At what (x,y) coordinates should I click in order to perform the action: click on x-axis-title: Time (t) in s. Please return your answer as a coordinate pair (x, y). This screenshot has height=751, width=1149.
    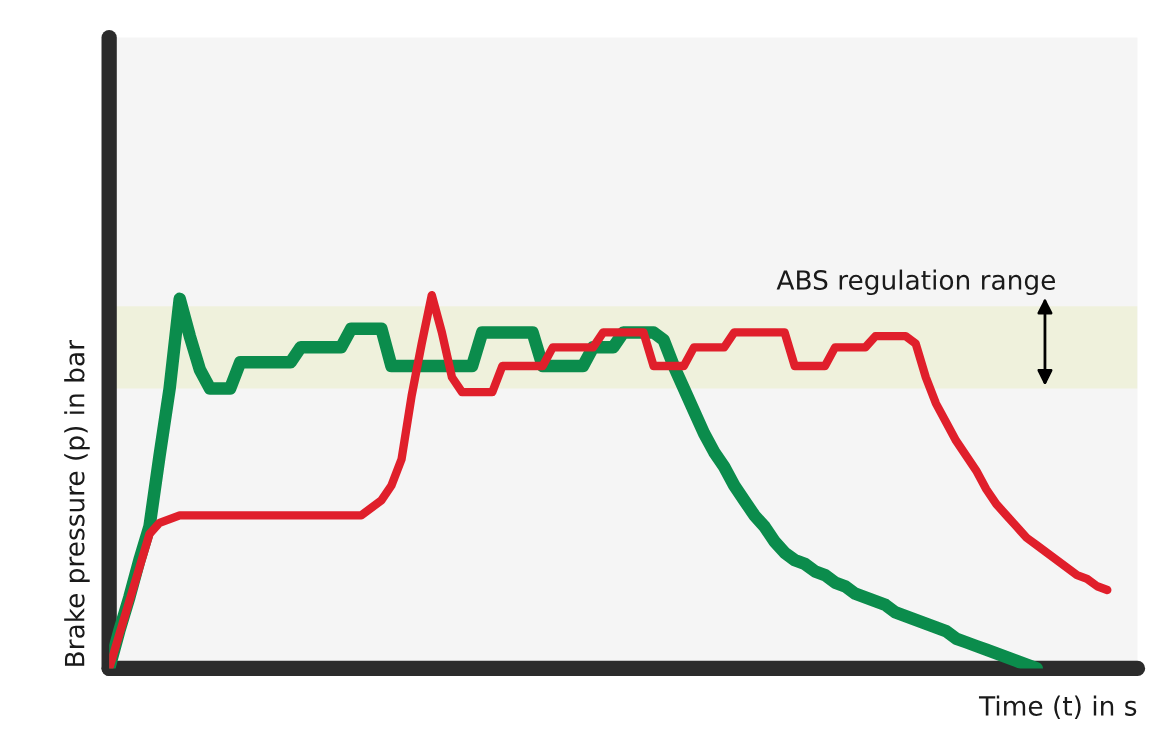
    Looking at the image, I should click on (1057, 707).